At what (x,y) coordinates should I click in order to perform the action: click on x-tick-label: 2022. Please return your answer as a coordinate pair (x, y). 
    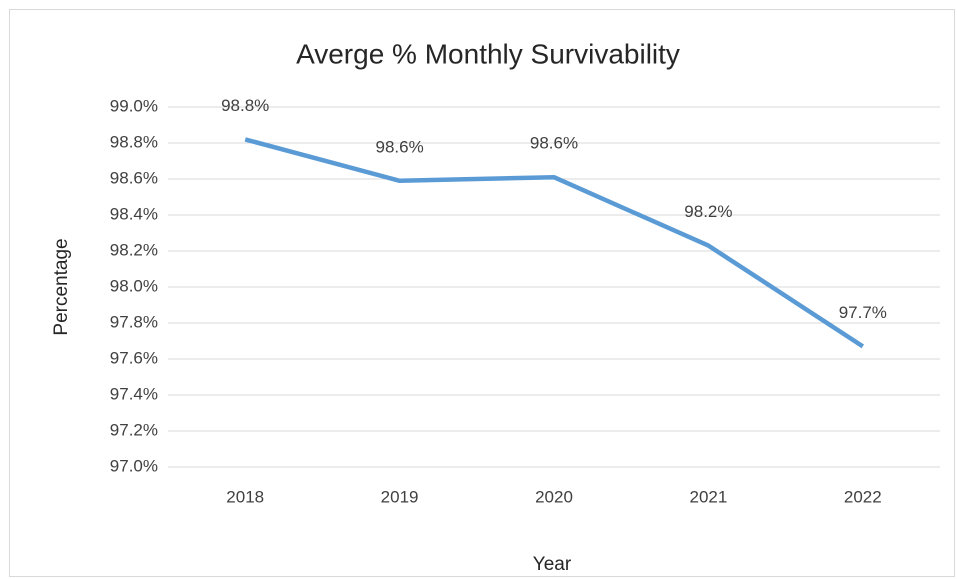
    Looking at the image, I should click on (863, 496).